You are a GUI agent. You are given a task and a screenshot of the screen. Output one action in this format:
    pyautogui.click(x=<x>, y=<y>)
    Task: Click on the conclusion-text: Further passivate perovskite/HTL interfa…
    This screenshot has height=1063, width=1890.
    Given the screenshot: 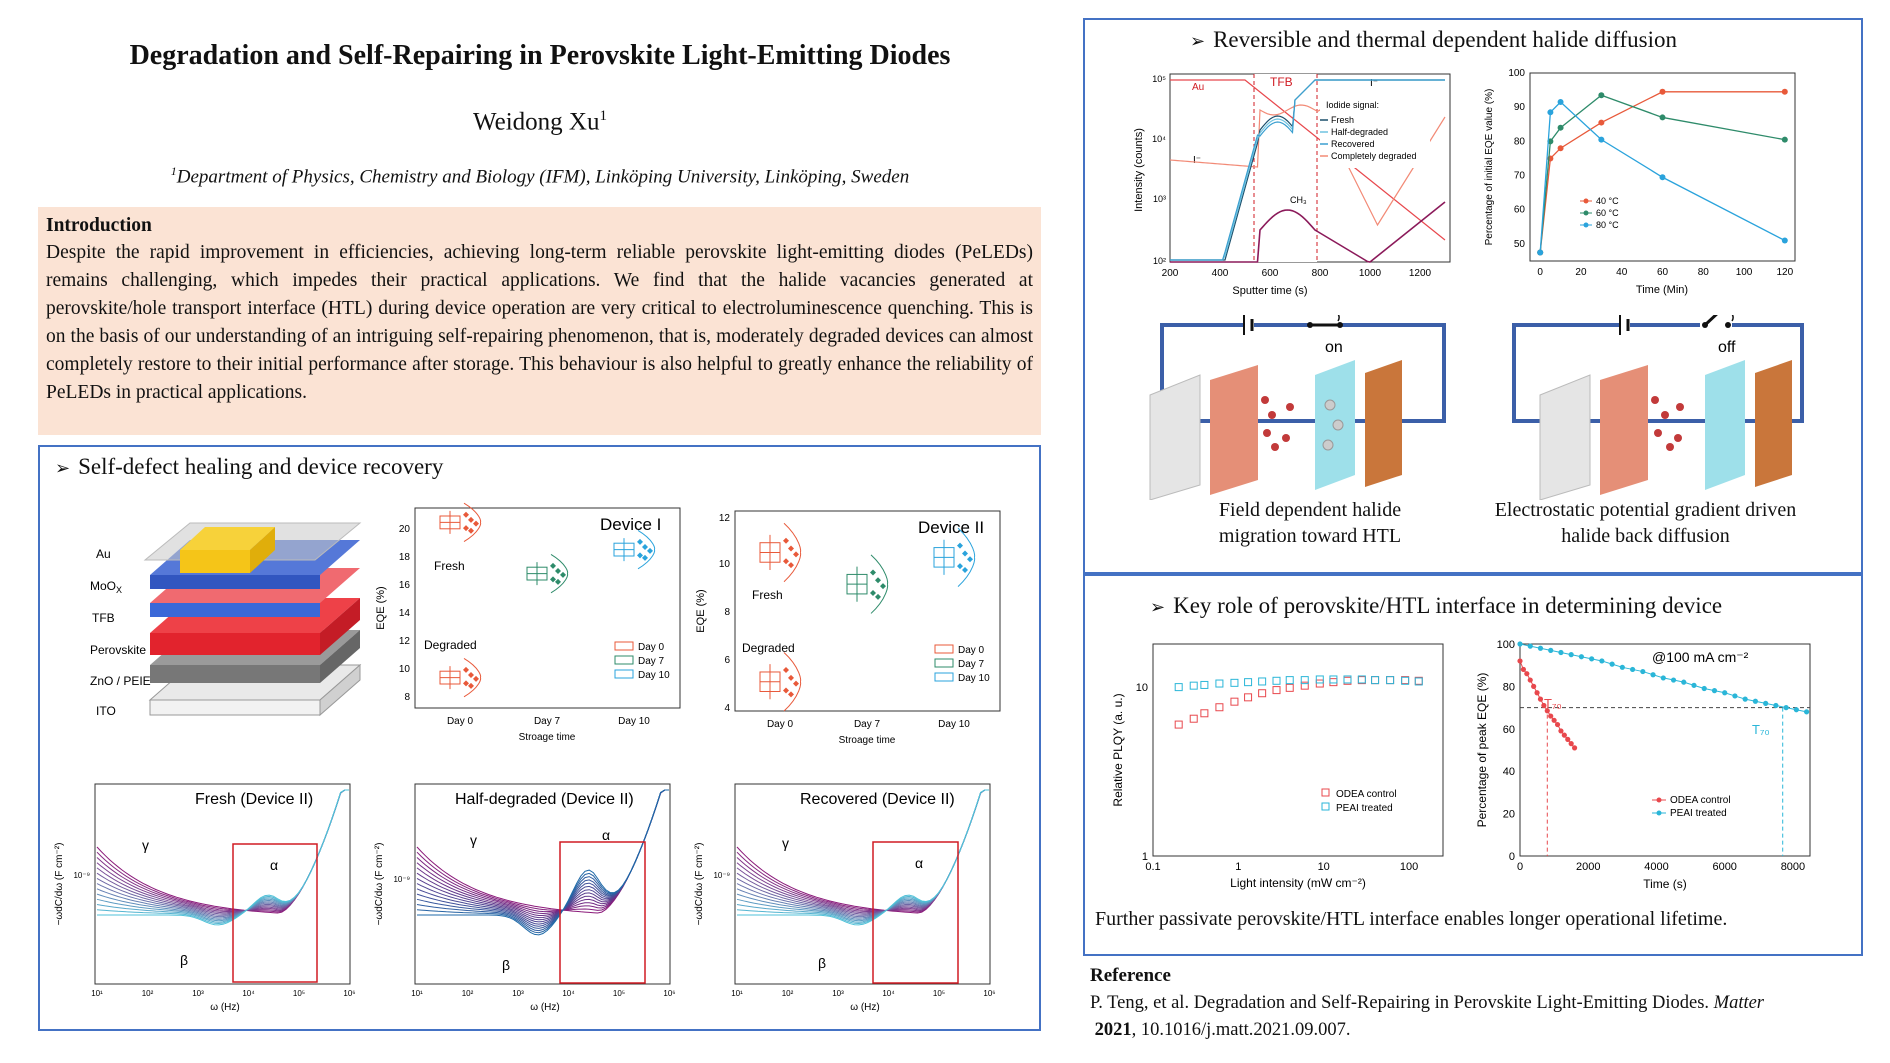 What is the action you would take?
    pyautogui.click(x=1411, y=919)
    